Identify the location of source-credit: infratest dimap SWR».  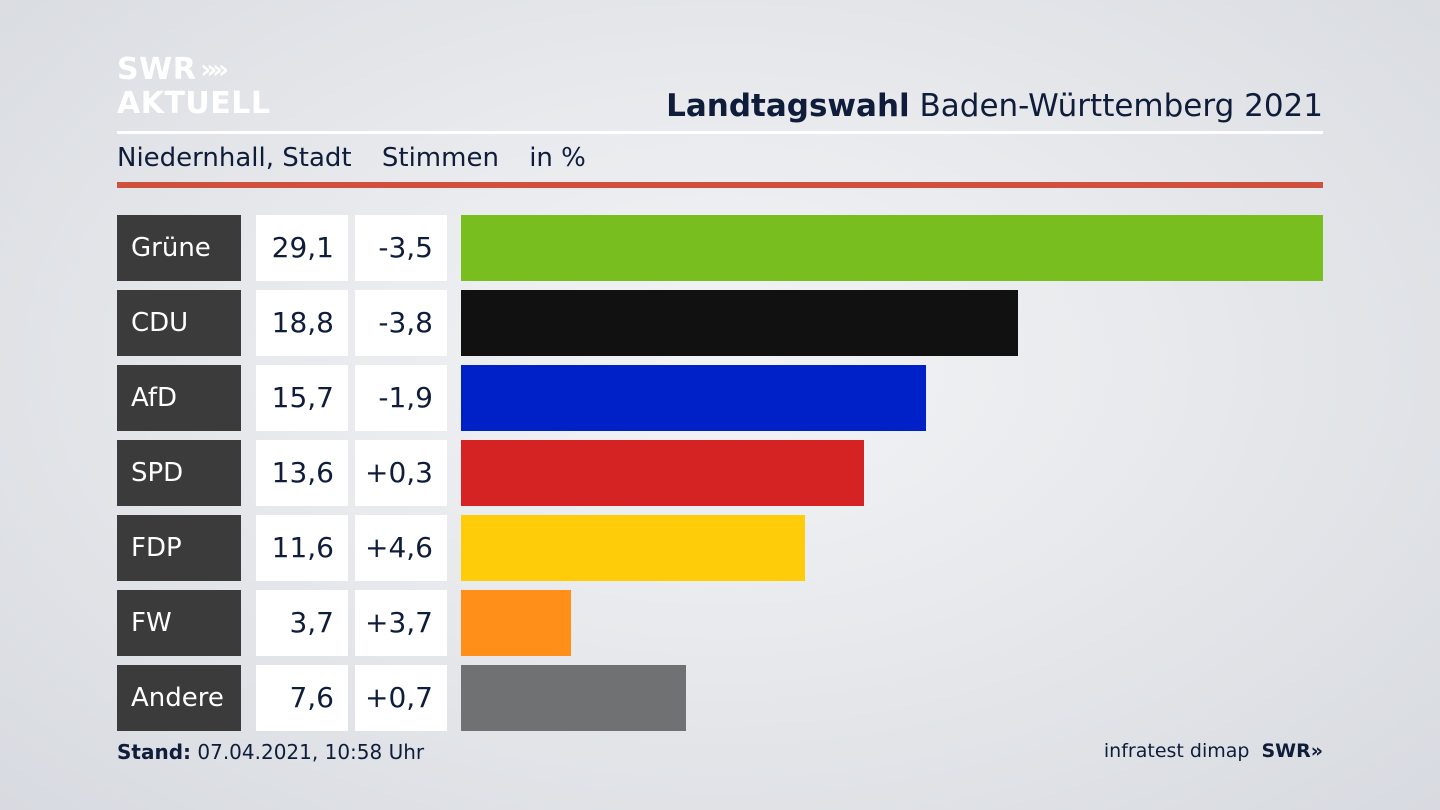
(1213, 751).